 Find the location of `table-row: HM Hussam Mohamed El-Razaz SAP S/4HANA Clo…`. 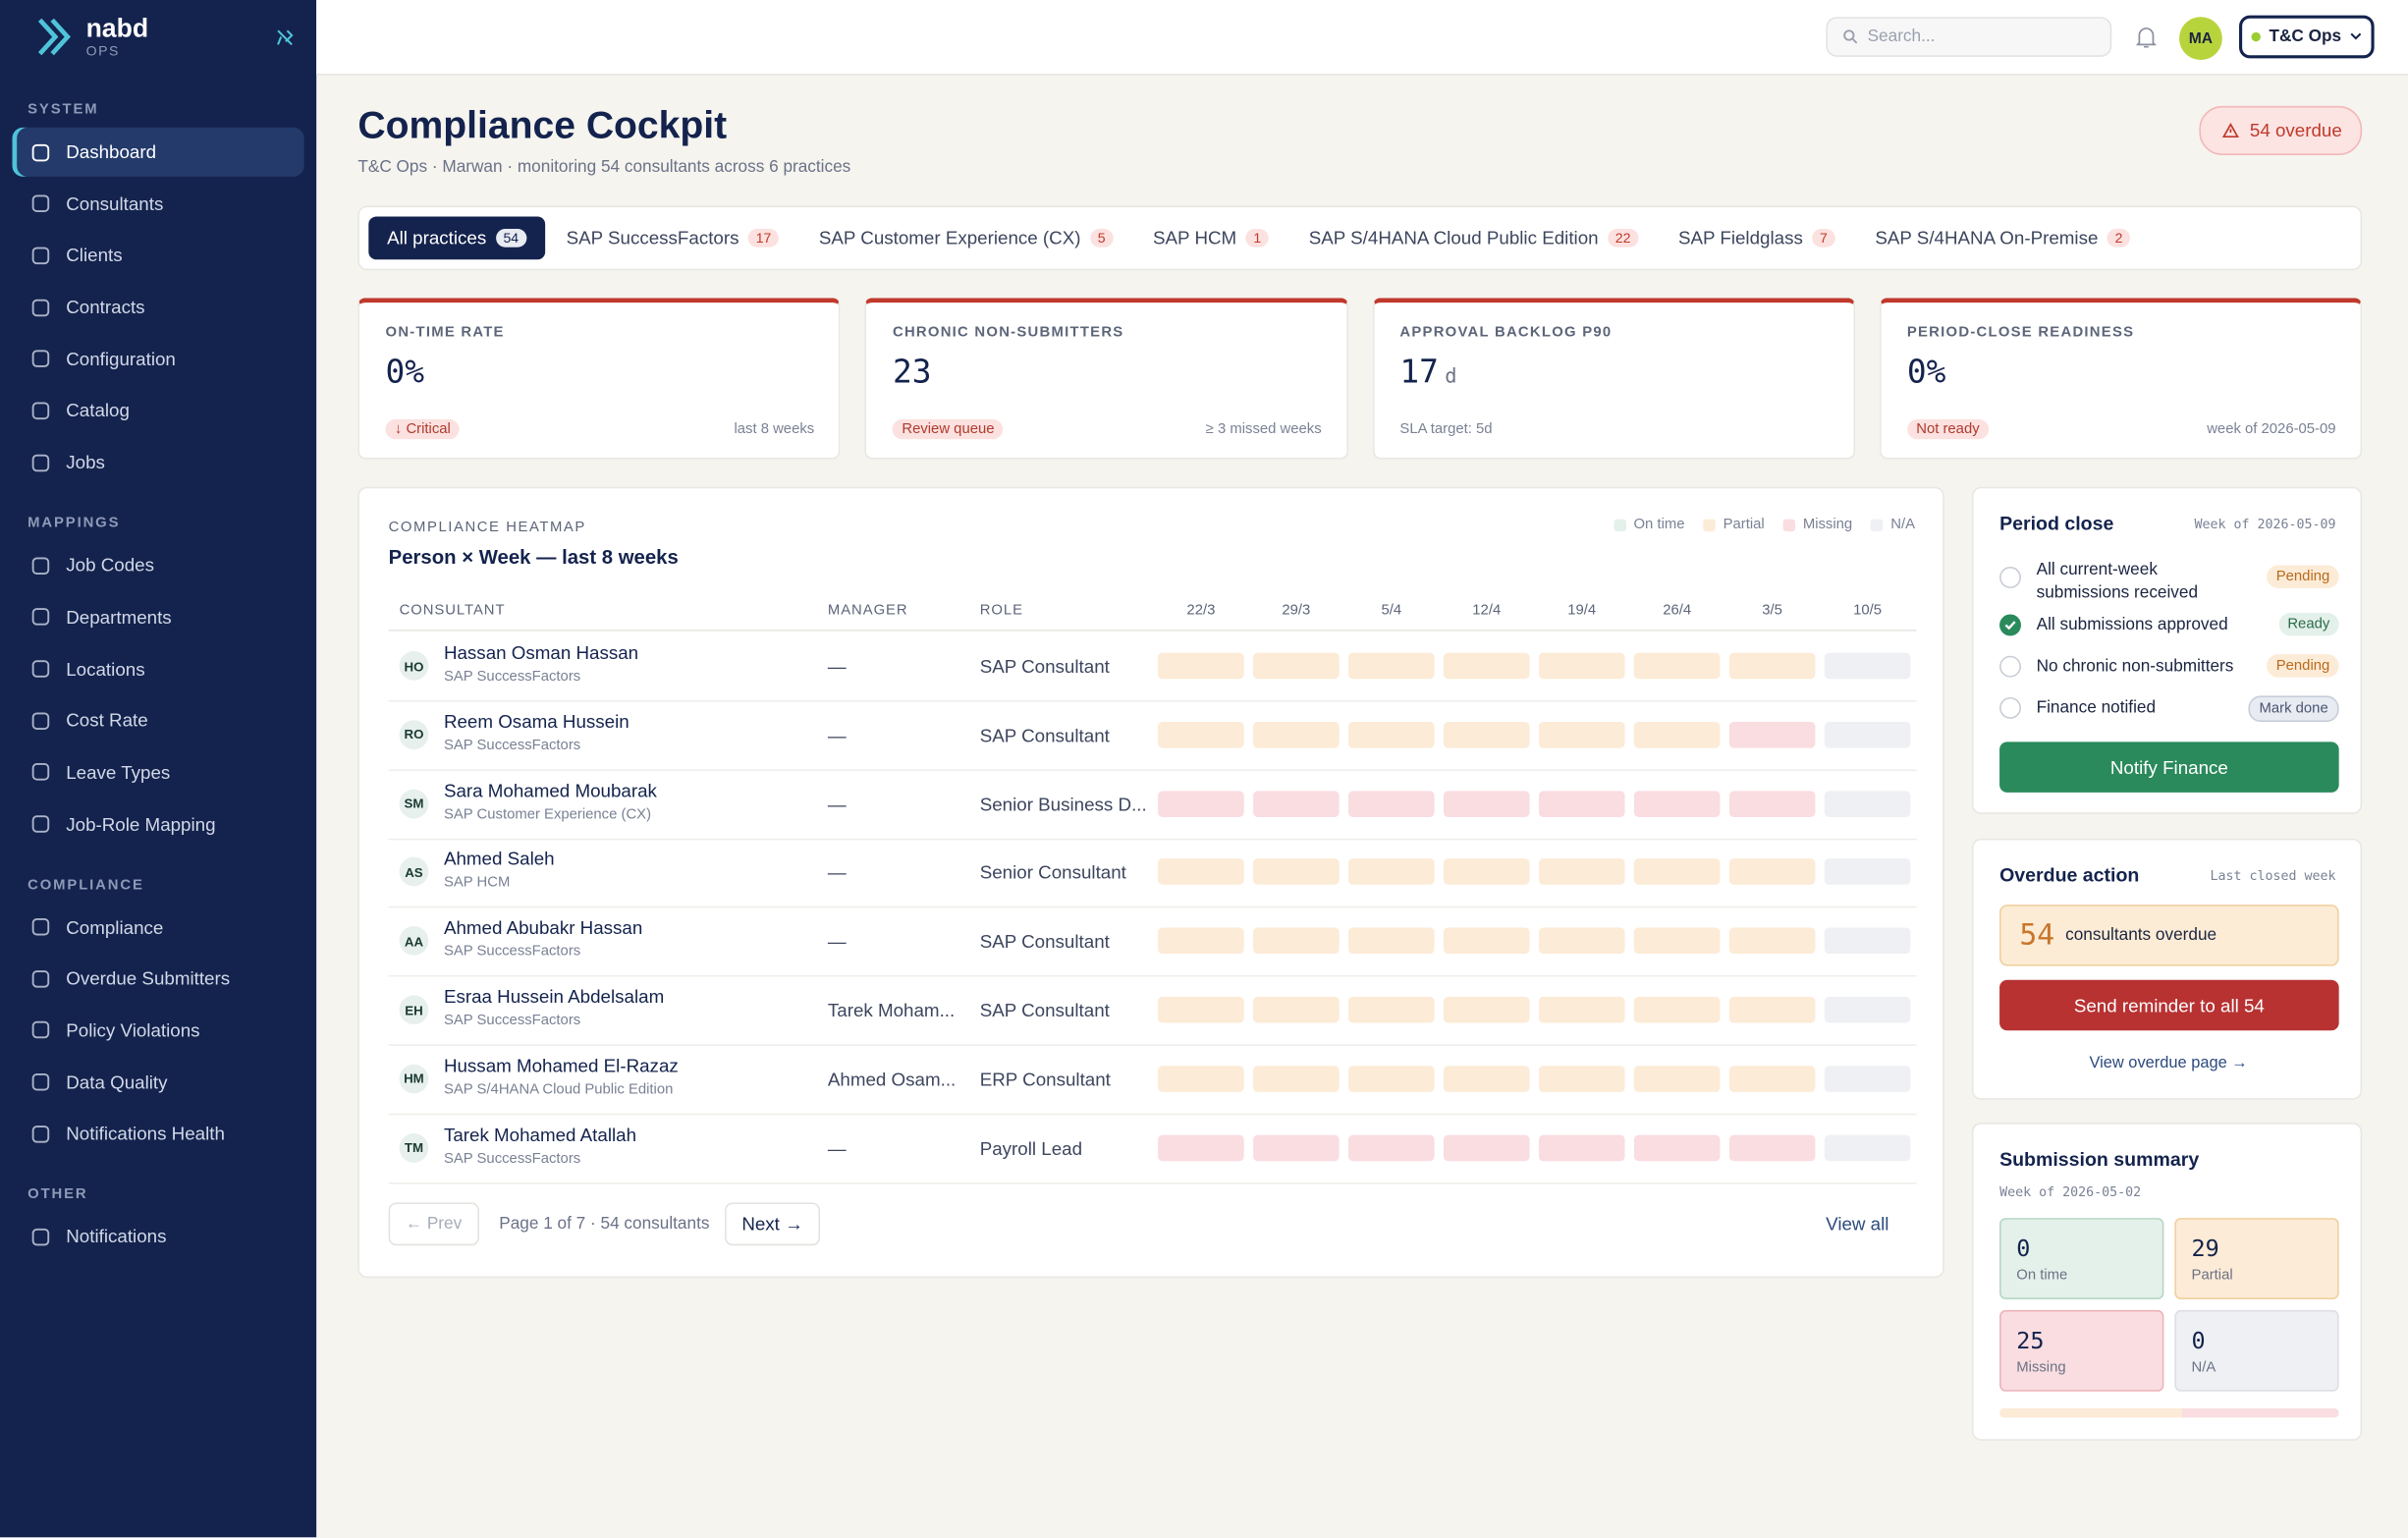

table-row: HM Hussam Mohamed El-Razaz SAP S/4HANA Clo… is located at coordinates (1153, 1080).